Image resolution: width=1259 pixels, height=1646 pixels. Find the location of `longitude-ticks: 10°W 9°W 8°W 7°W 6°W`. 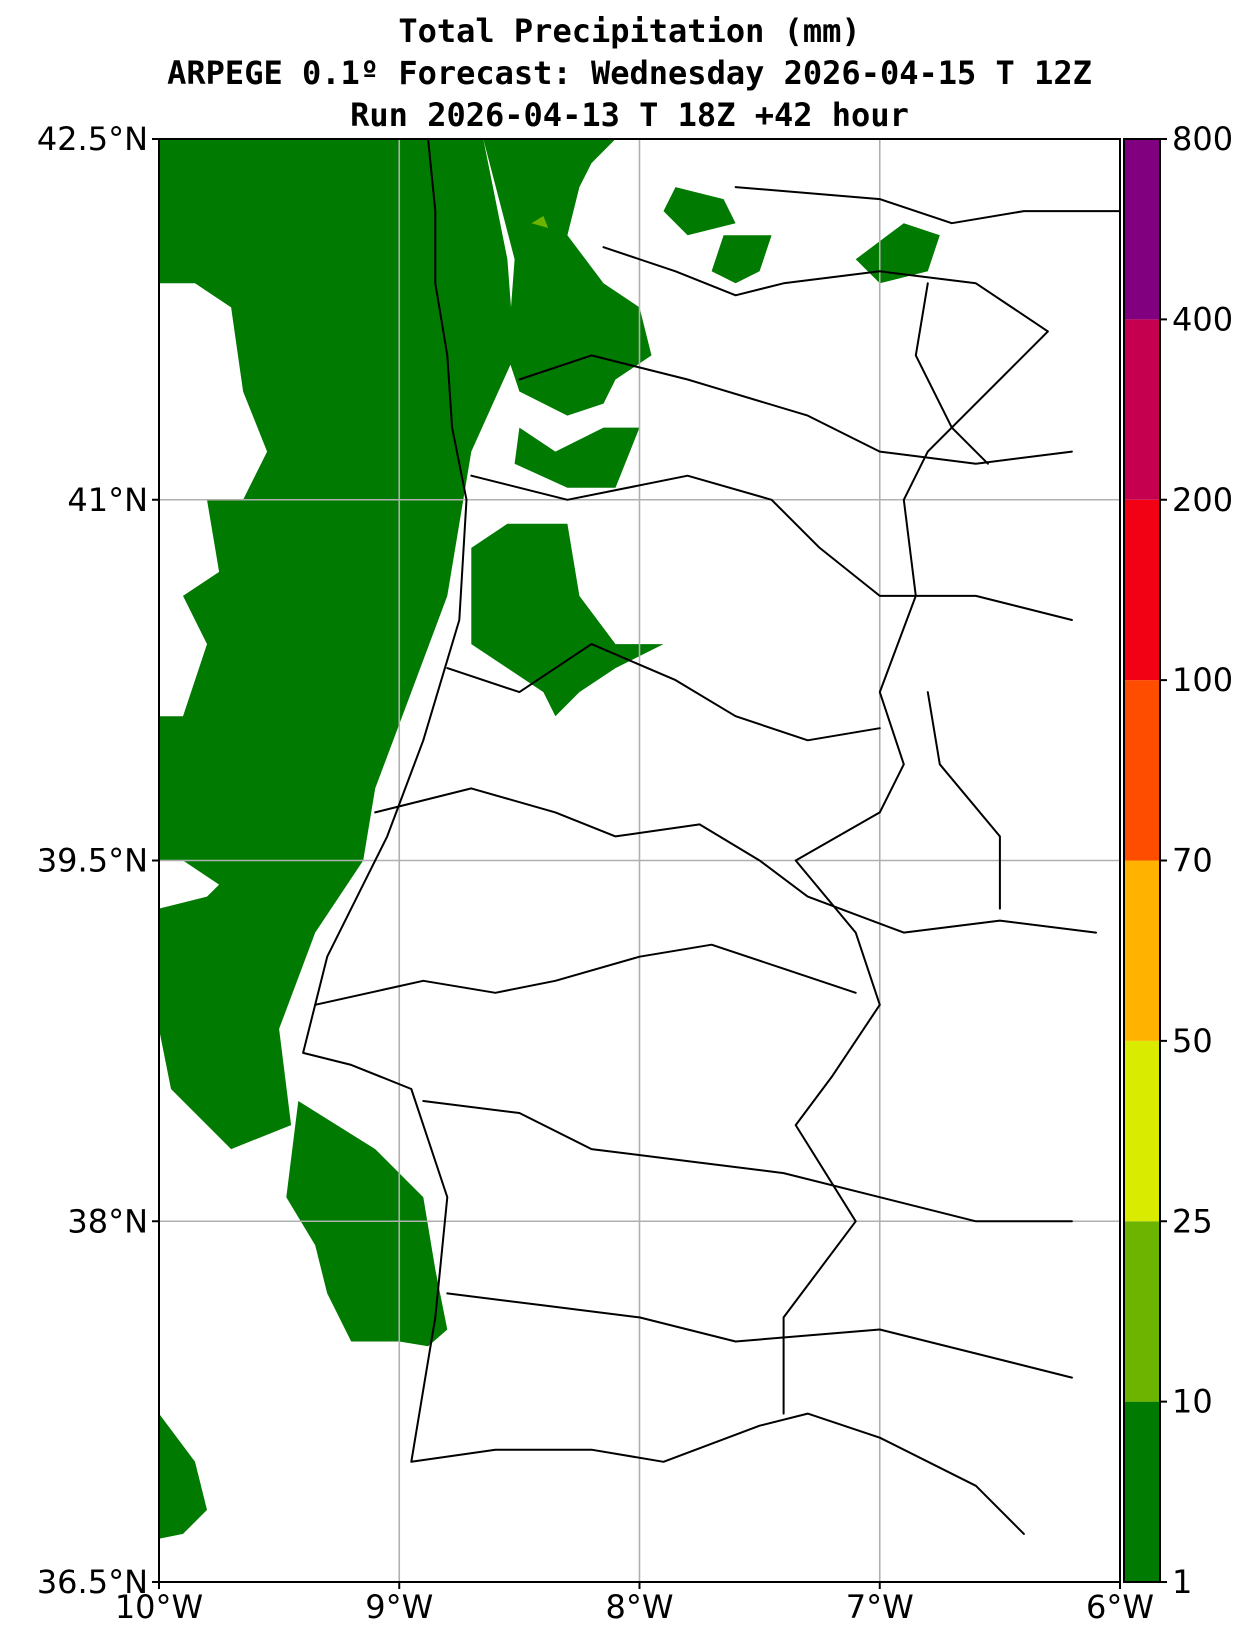

longitude-ticks: 10°W 9°W 8°W 7°W 6°W is located at coordinates (634, 1604).